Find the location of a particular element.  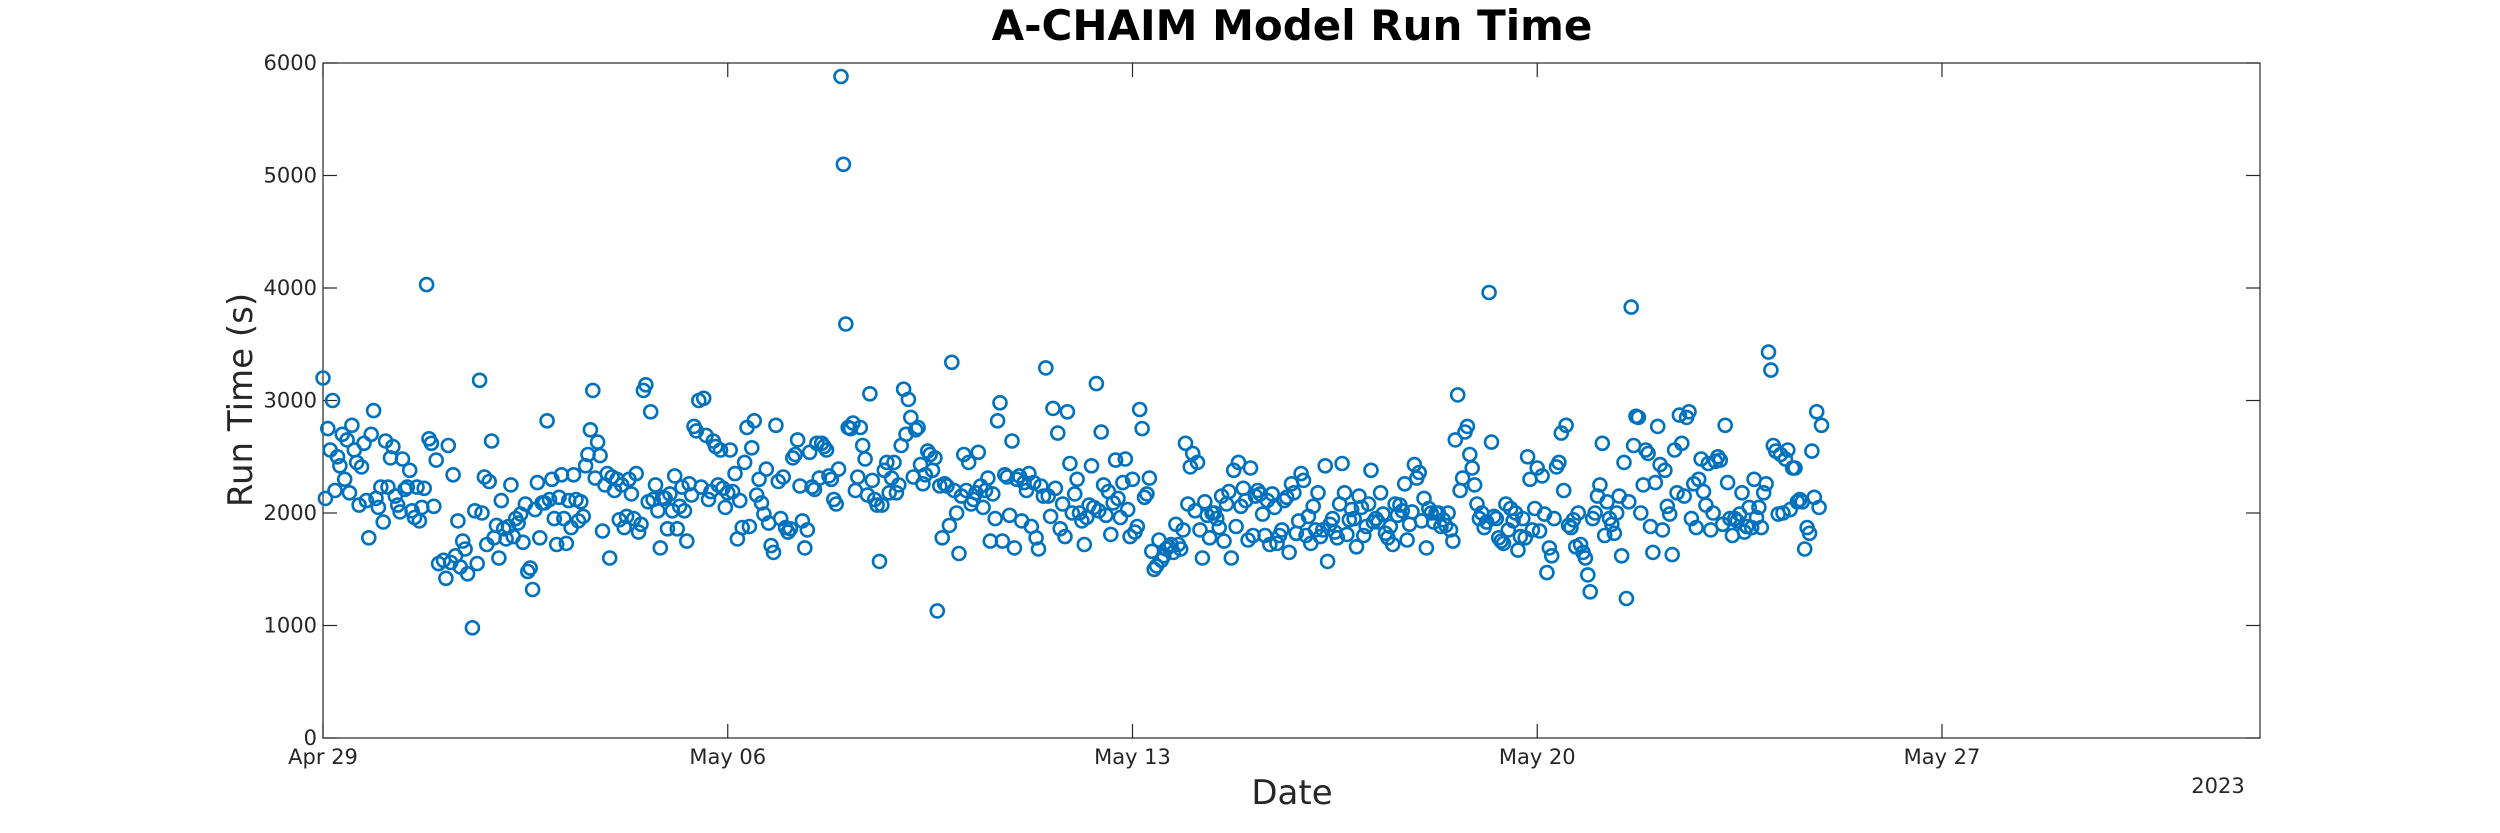

y-tick-label: 0 is located at coordinates (310, 738).